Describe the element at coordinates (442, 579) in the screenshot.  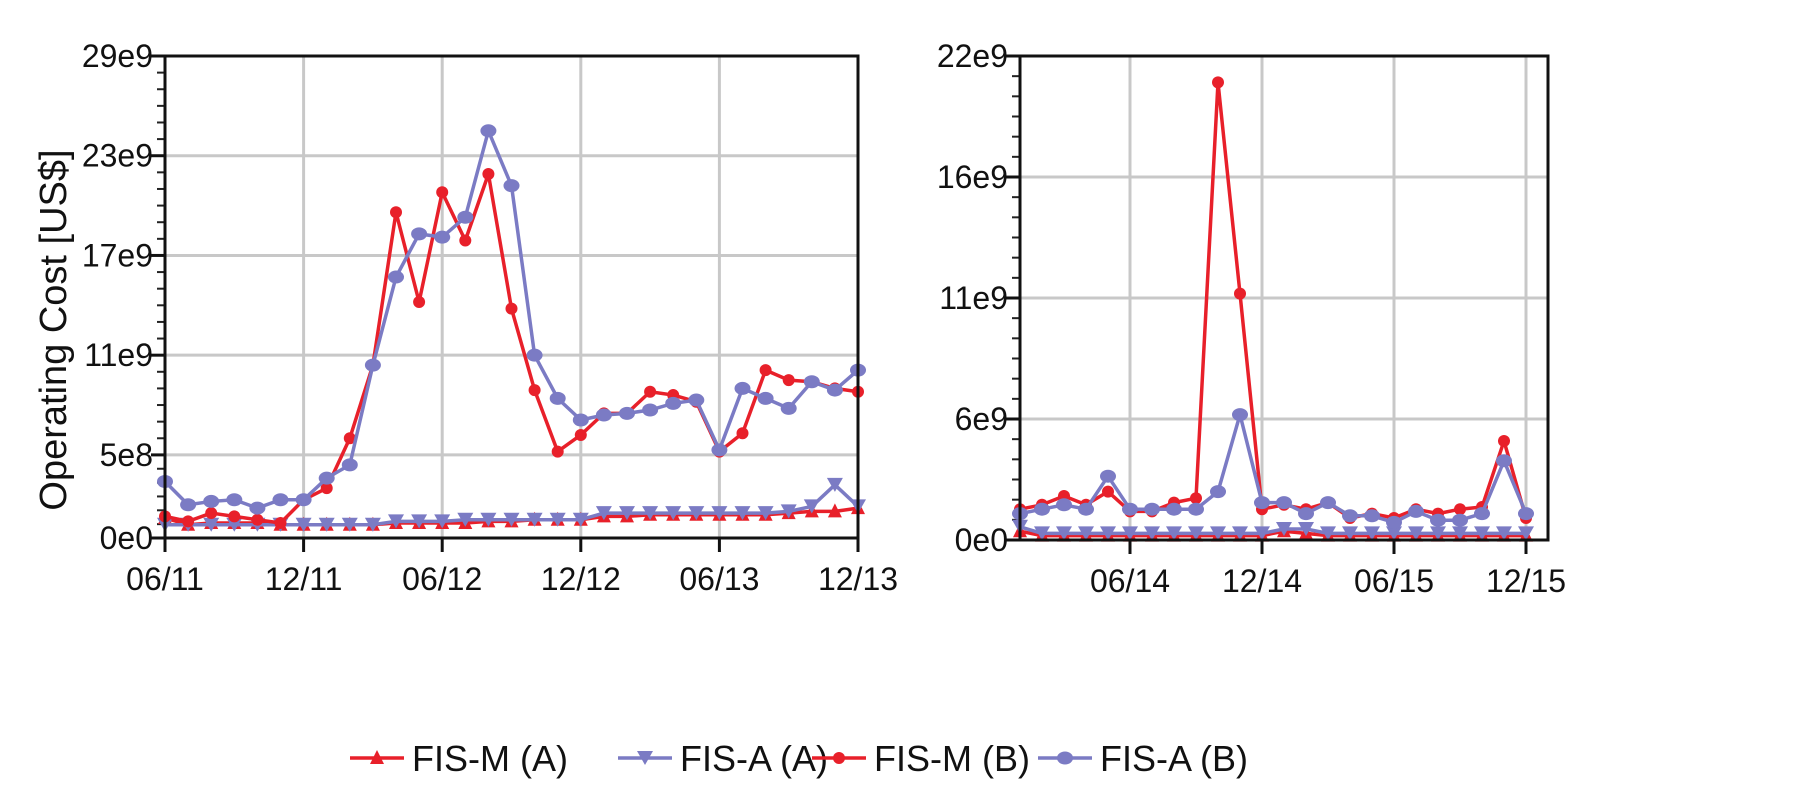
I see `x-tick-label: 06/12` at that location.